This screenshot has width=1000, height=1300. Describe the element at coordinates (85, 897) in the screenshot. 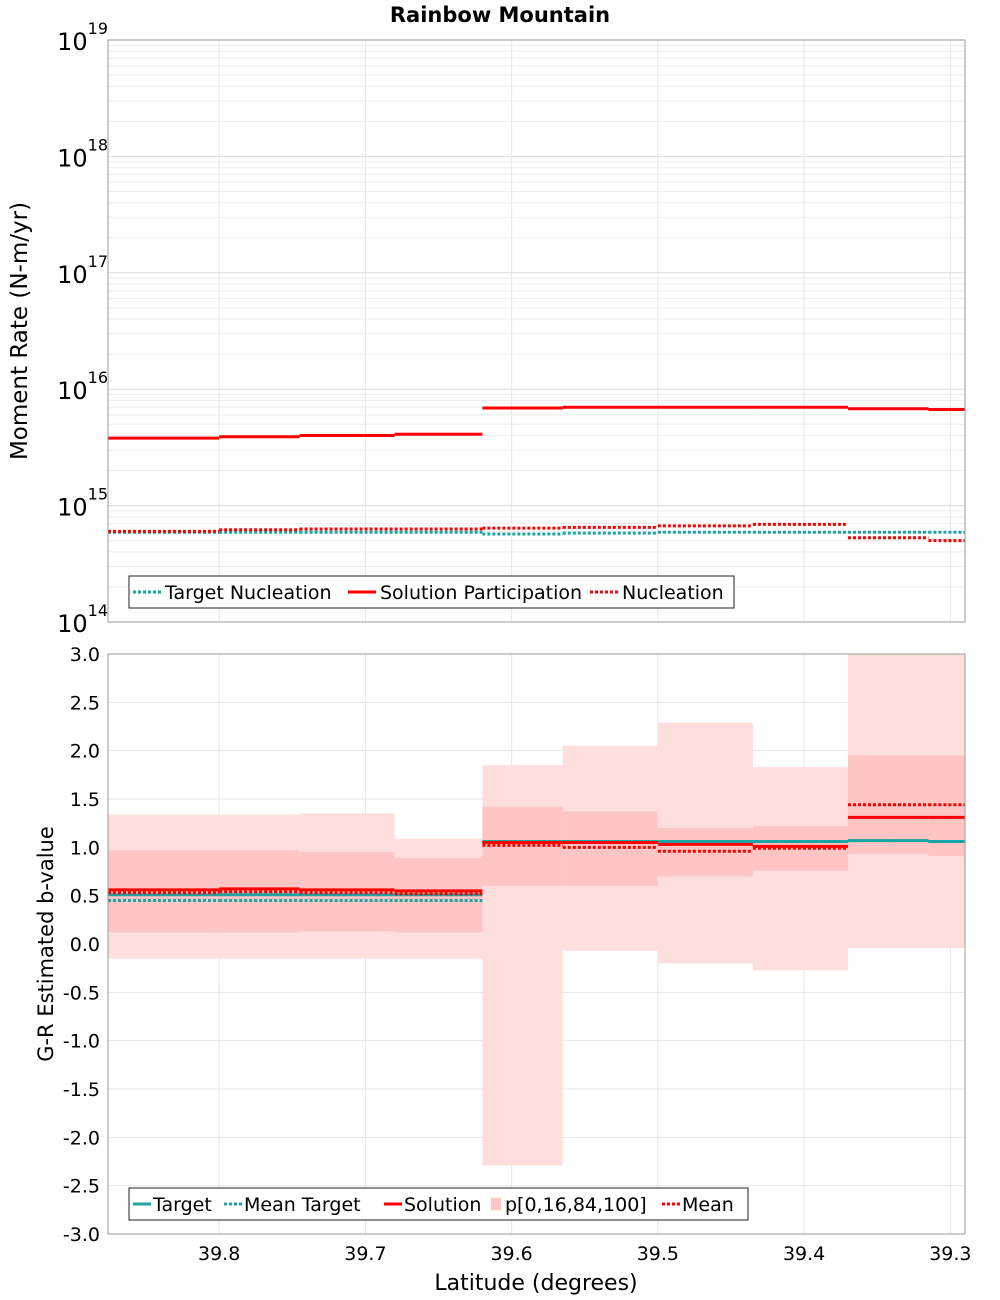

I see `y-tick-label: 0.5` at that location.